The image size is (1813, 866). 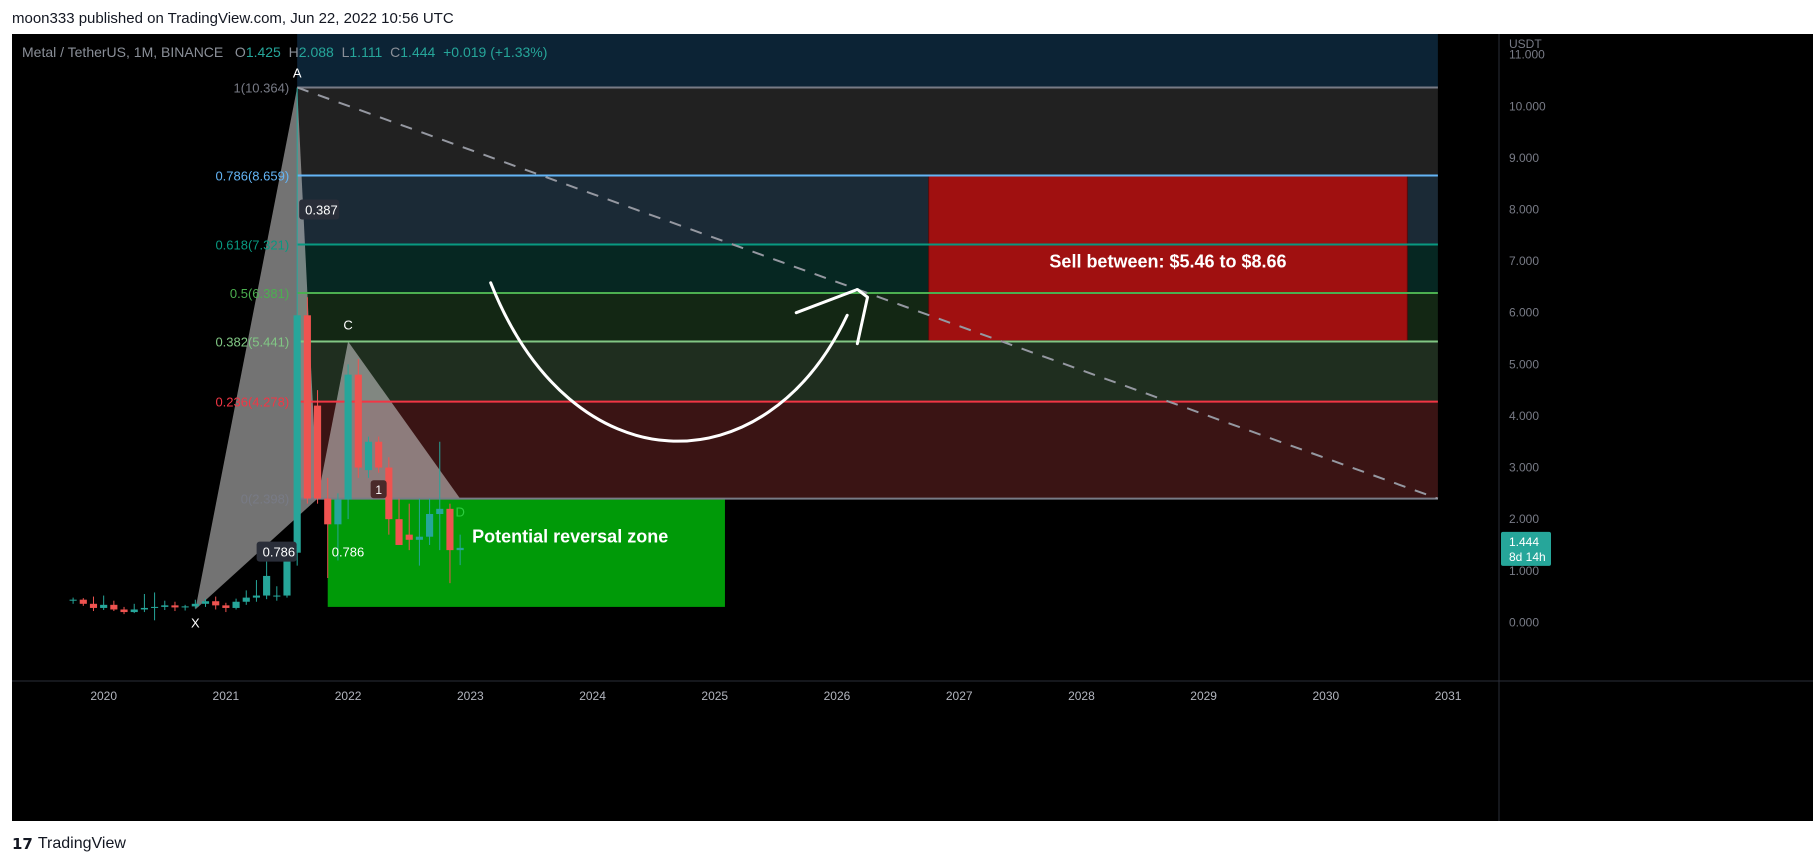 What do you see at coordinates (837, 696) in the screenshot?
I see `time-axis-tick: 2026` at bounding box center [837, 696].